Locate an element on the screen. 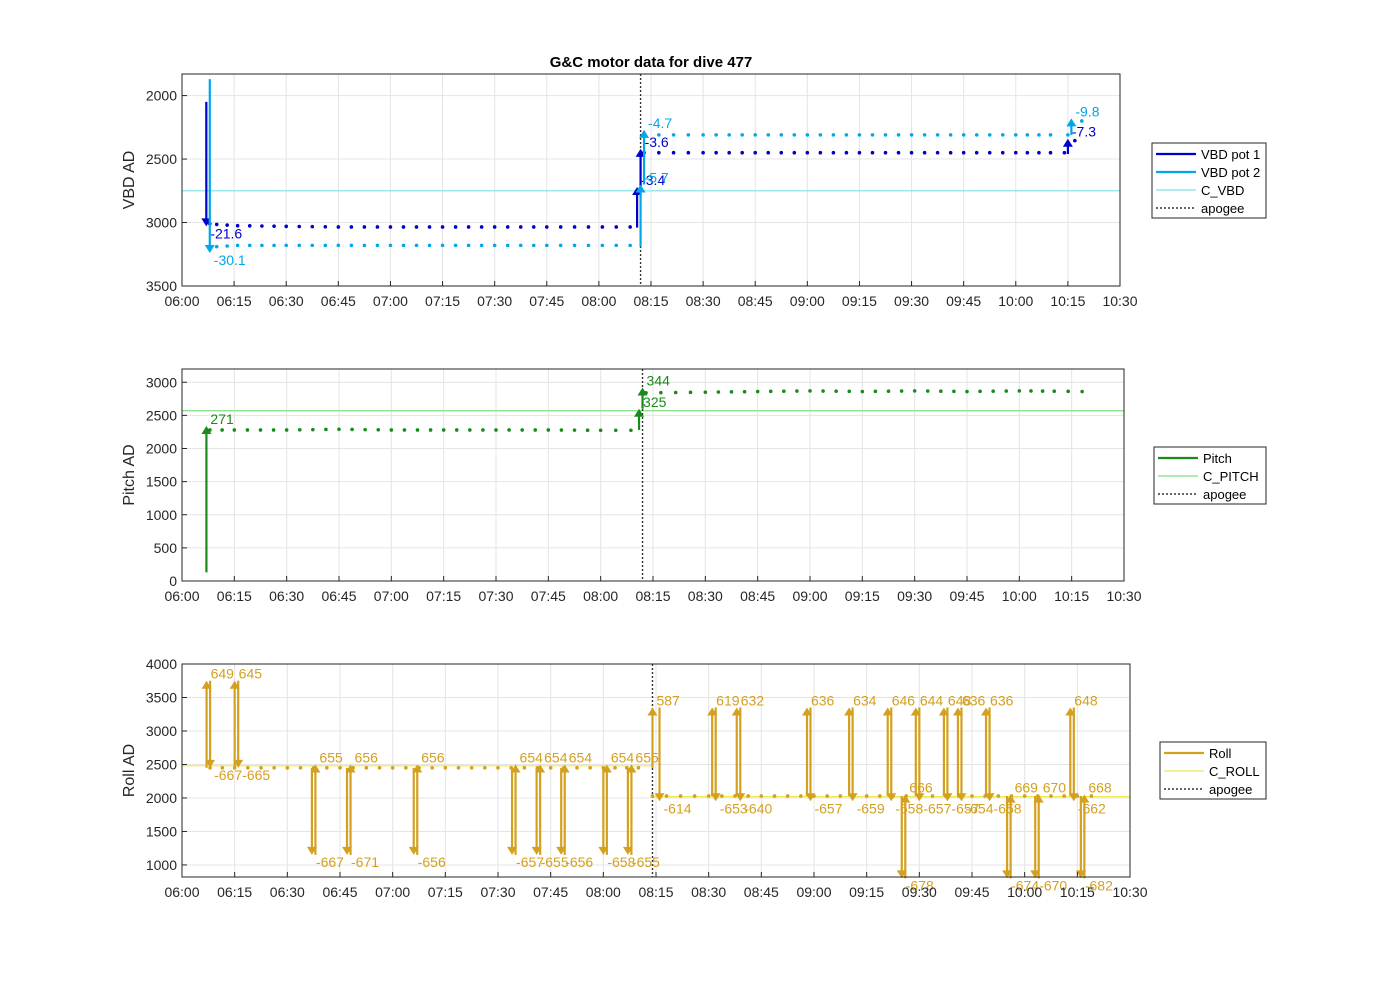 The width and height of the screenshot is (1400, 986). move-label: 668 is located at coordinates (1100, 788).